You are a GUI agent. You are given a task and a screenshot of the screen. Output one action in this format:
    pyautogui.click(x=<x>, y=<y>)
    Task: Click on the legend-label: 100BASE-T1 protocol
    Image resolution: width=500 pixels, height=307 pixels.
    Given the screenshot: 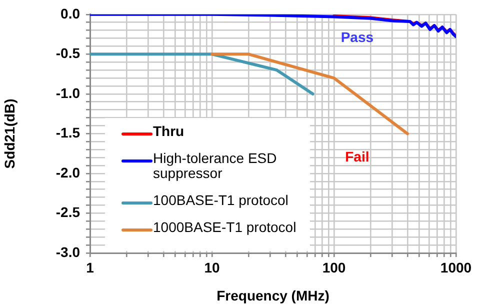 What is the action you would take?
    pyautogui.click(x=220, y=200)
    